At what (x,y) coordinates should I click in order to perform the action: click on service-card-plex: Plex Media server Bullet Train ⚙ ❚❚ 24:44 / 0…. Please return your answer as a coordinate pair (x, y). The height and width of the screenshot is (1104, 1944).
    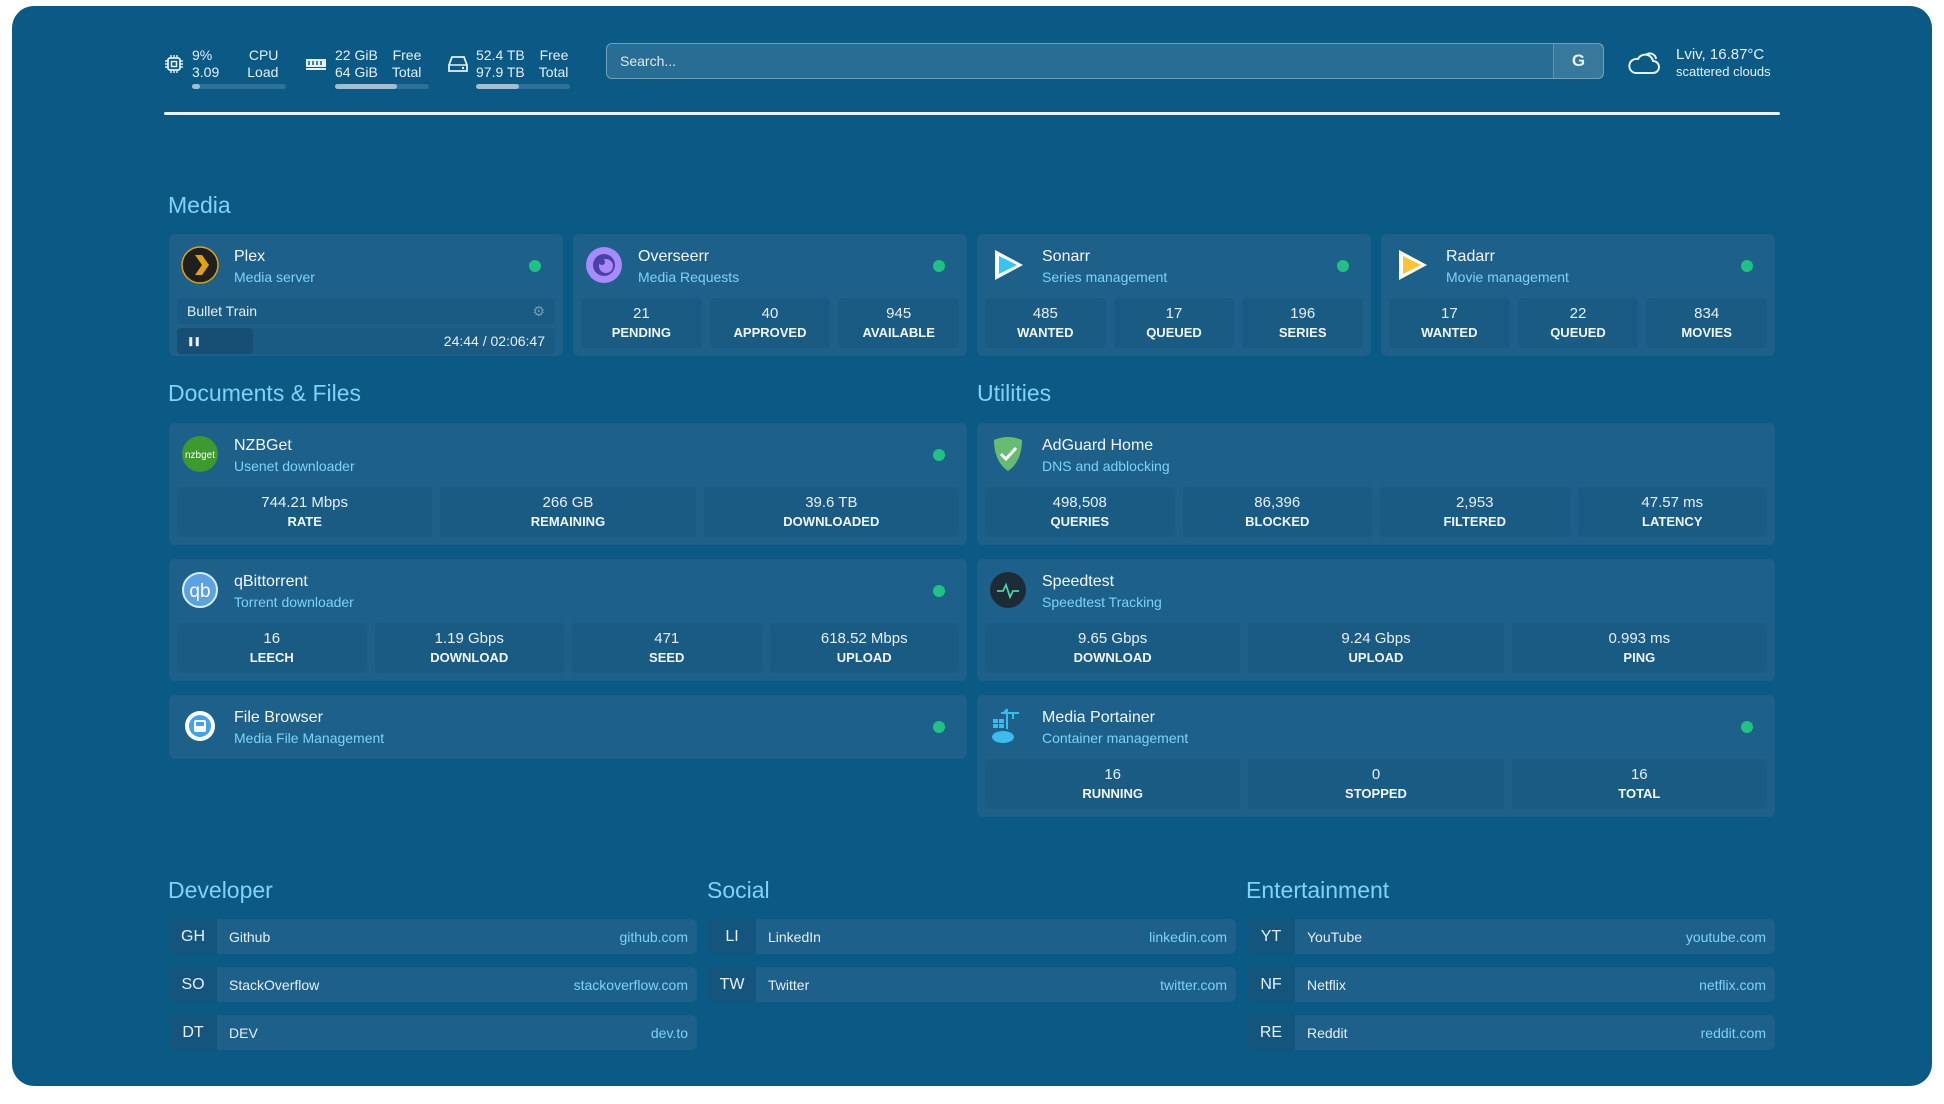
    Looking at the image, I should click on (366, 295).